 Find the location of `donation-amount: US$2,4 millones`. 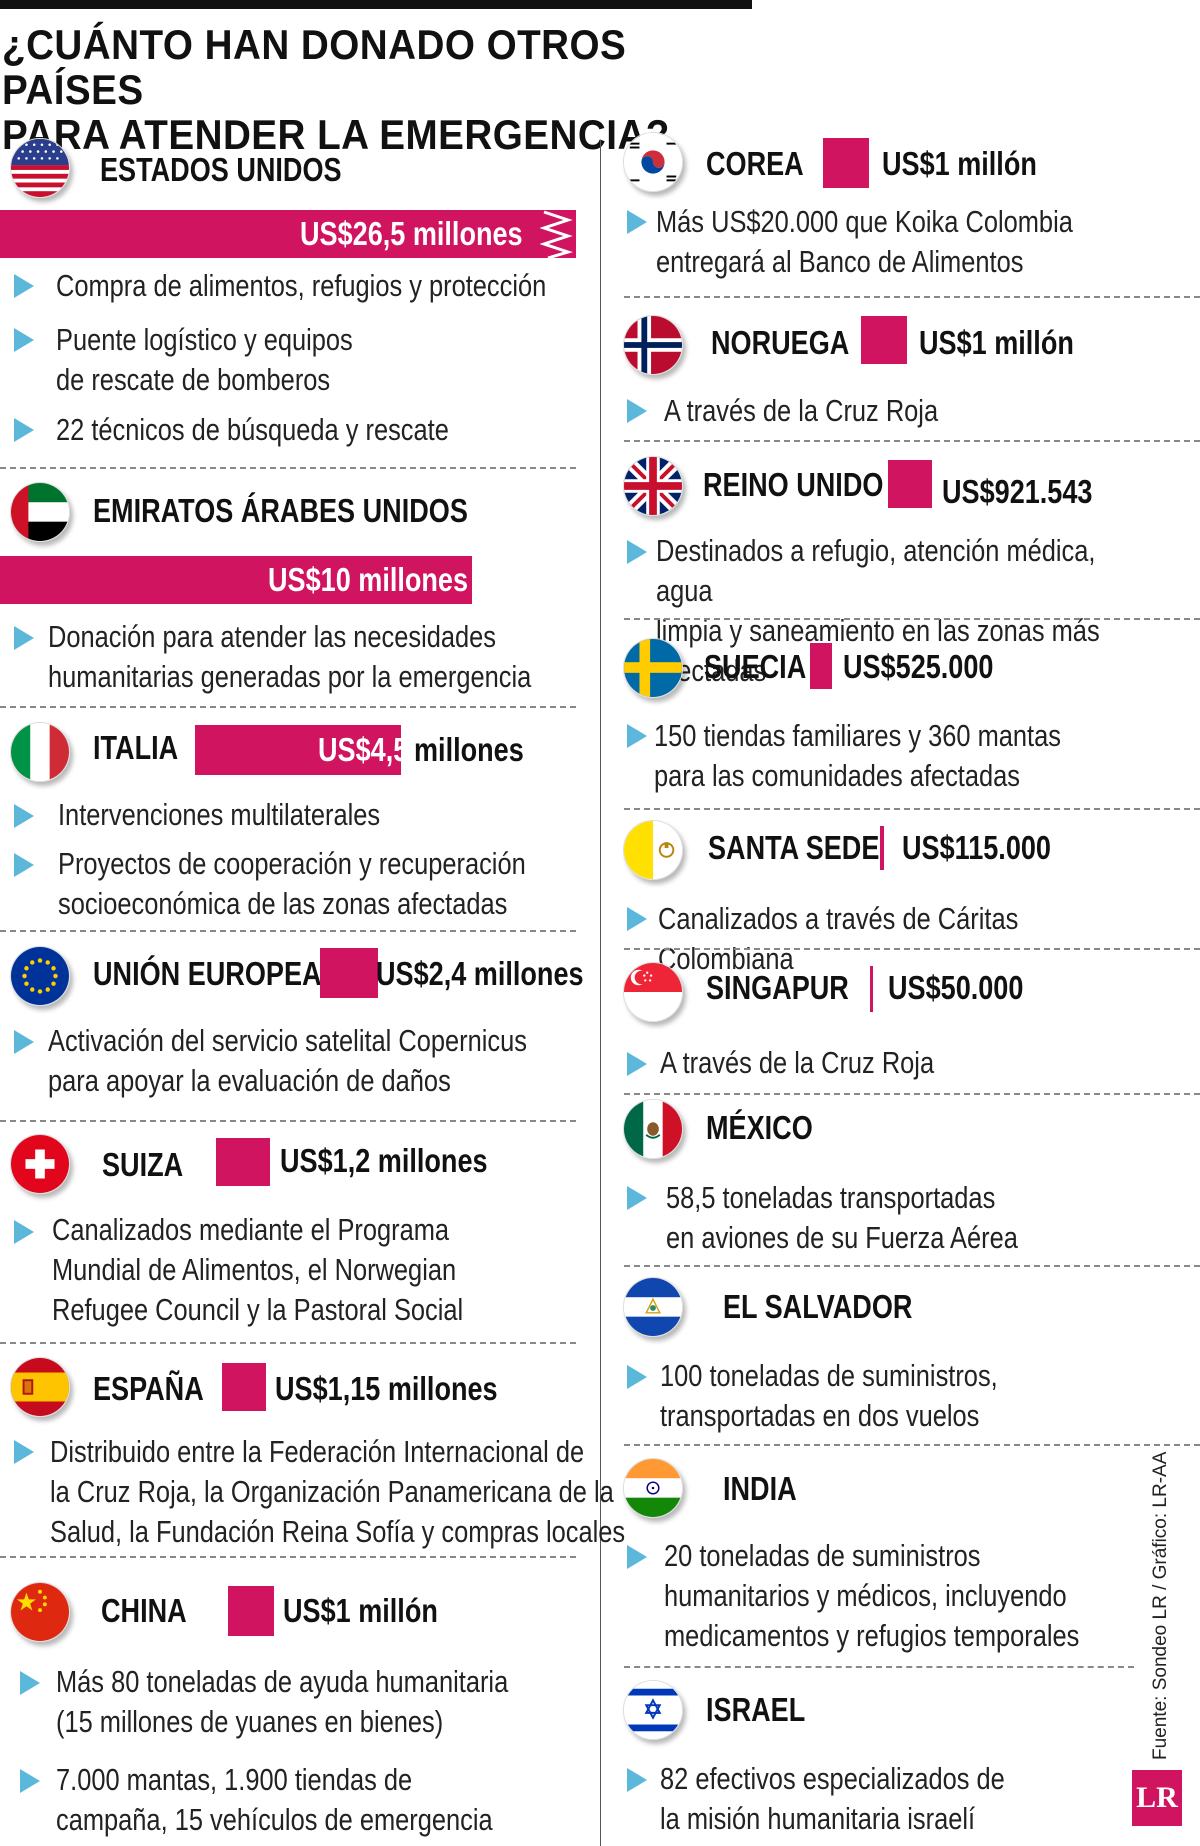

donation-amount: US$2,4 millones is located at coordinates (480, 973).